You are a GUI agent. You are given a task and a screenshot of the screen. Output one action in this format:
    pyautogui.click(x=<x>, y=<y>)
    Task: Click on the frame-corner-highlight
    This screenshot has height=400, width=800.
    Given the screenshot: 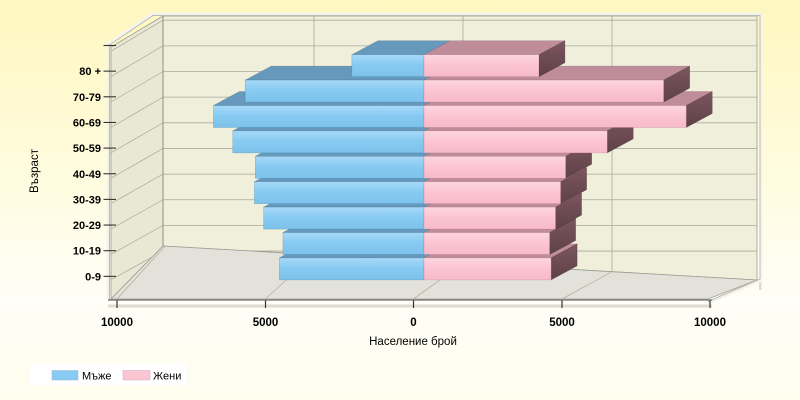 What is the action you would take?
    pyautogui.click(x=735, y=291)
    